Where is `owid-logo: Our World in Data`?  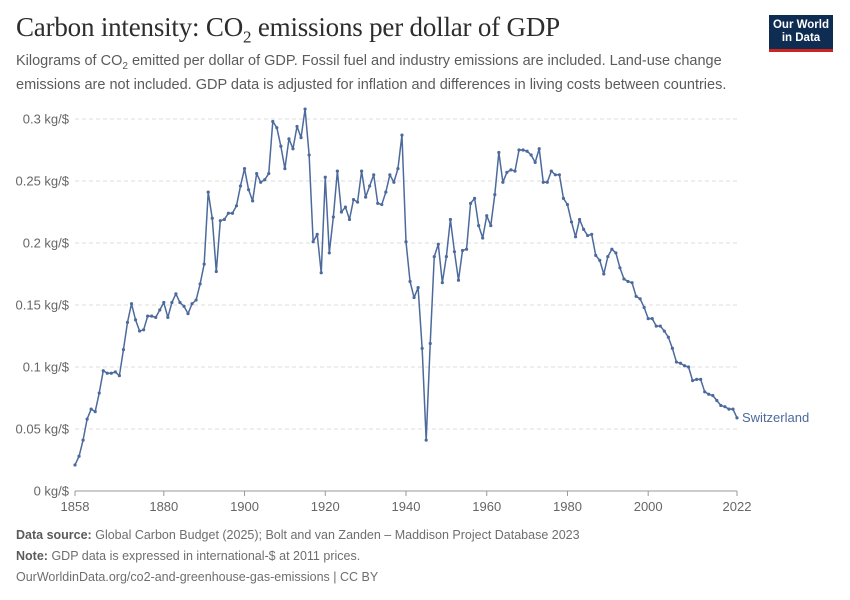
owid-logo: Our World in Data is located at coordinates (801, 33).